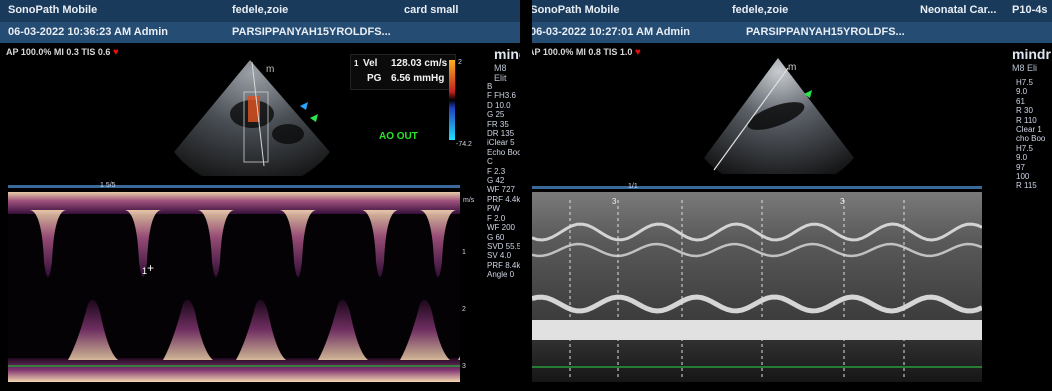 The image size is (1052, 391). I want to click on imaging-parameter: F FH3.6, so click(501, 96).